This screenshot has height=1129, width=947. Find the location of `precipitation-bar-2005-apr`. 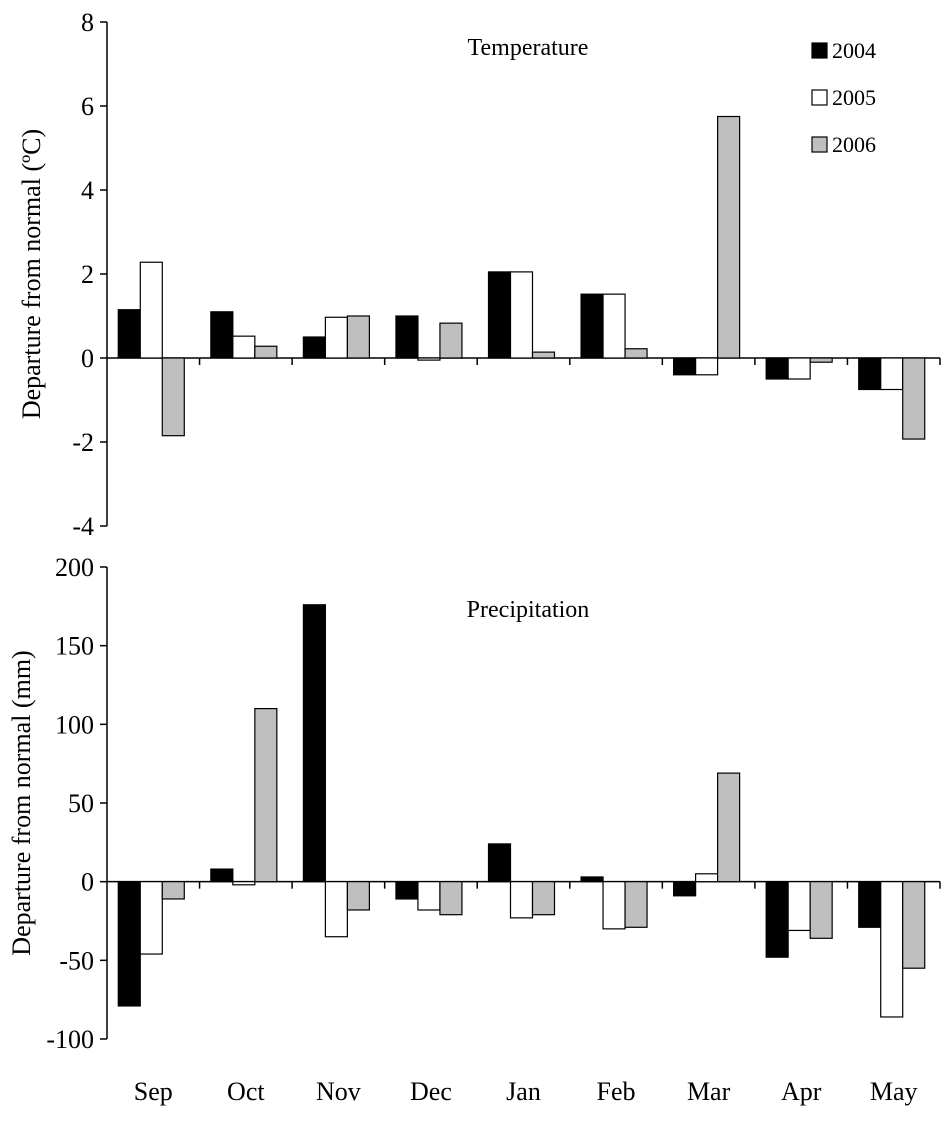

precipitation-bar-2005-apr is located at coordinates (799, 906).